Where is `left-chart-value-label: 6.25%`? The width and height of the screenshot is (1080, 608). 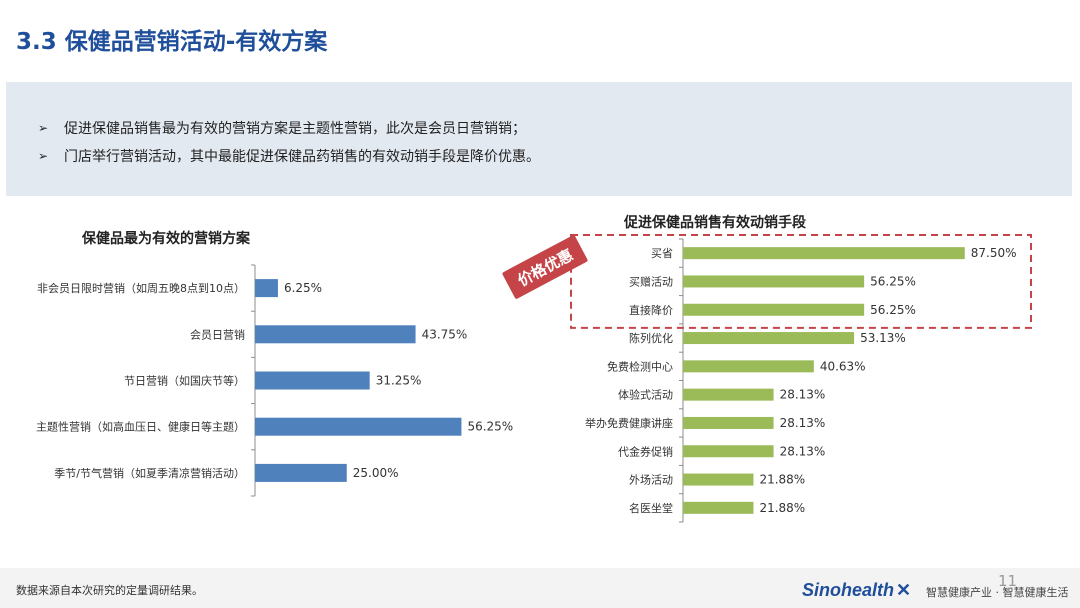 left-chart-value-label: 6.25% is located at coordinates (303, 288).